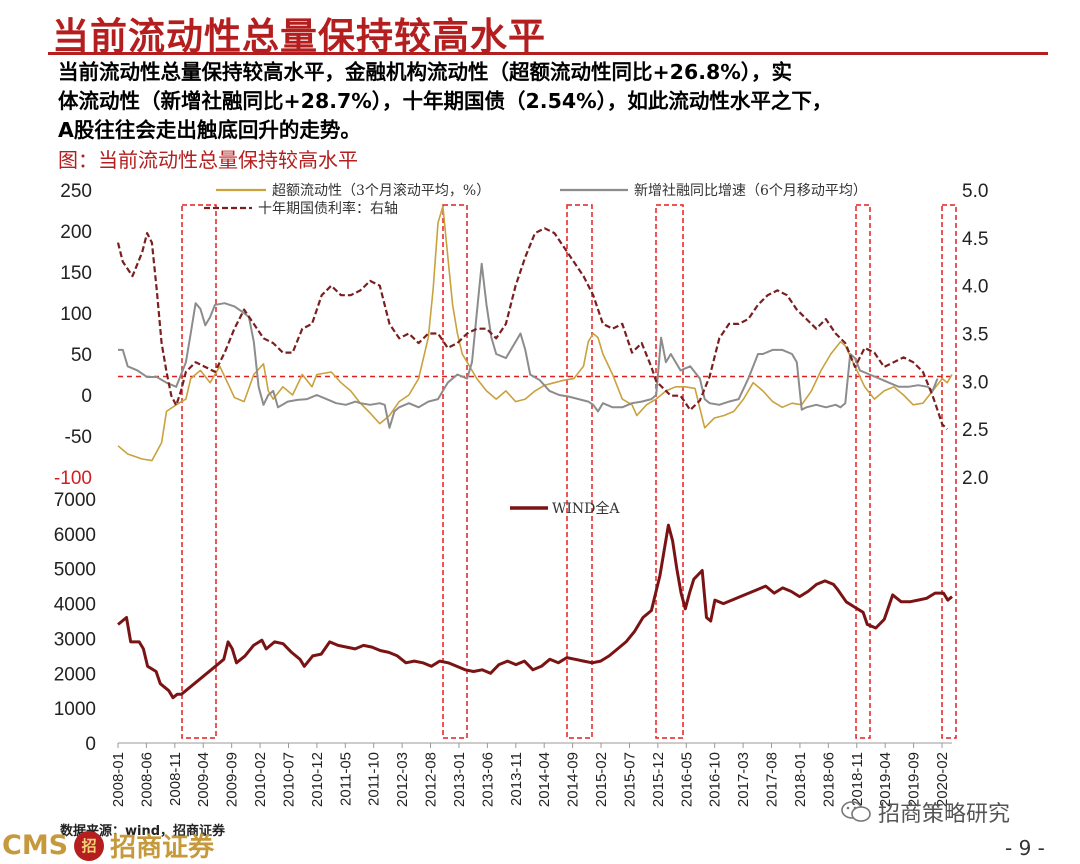  What do you see at coordinates (89, 845) in the screenshot?
I see `logo-emblem-icon: 招` at bounding box center [89, 845].